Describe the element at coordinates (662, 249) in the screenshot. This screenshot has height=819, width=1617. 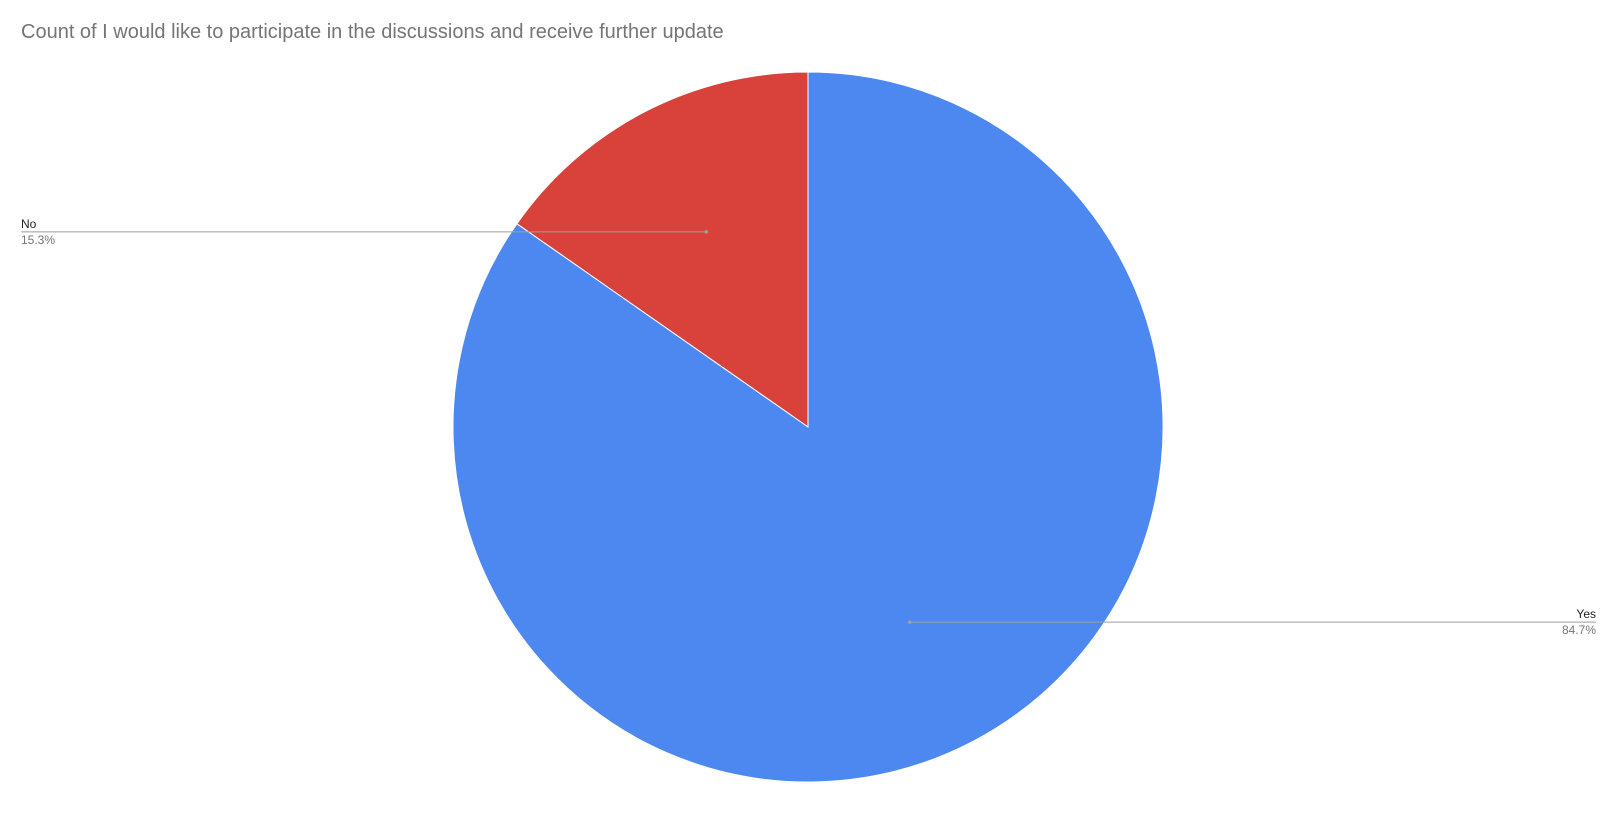
I see `pie-slice-no` at that location.